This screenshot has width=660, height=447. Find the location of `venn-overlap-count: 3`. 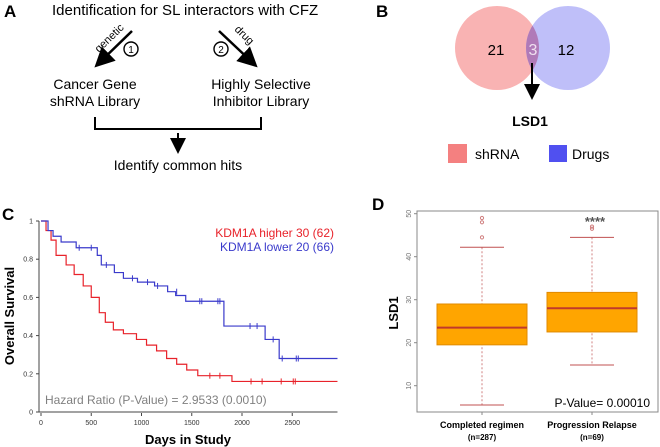

venn-overlap-count: 3 is located at coordinates (533, 50).